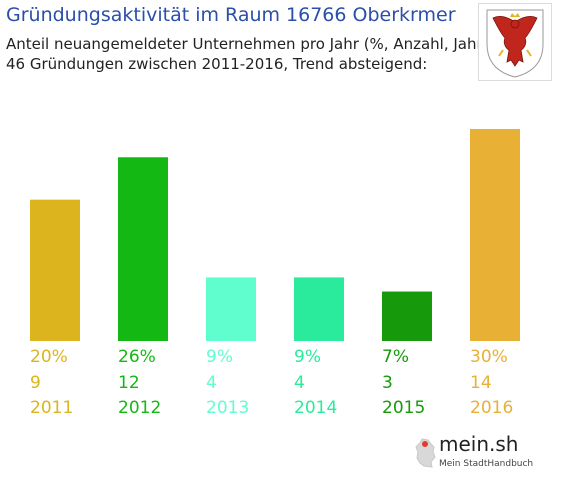 This screenshot has width=562, height=482. What do you see at coordinates (495, 235) in the screenshot?
I see `bar-2016` at bounding box center [495, 235].